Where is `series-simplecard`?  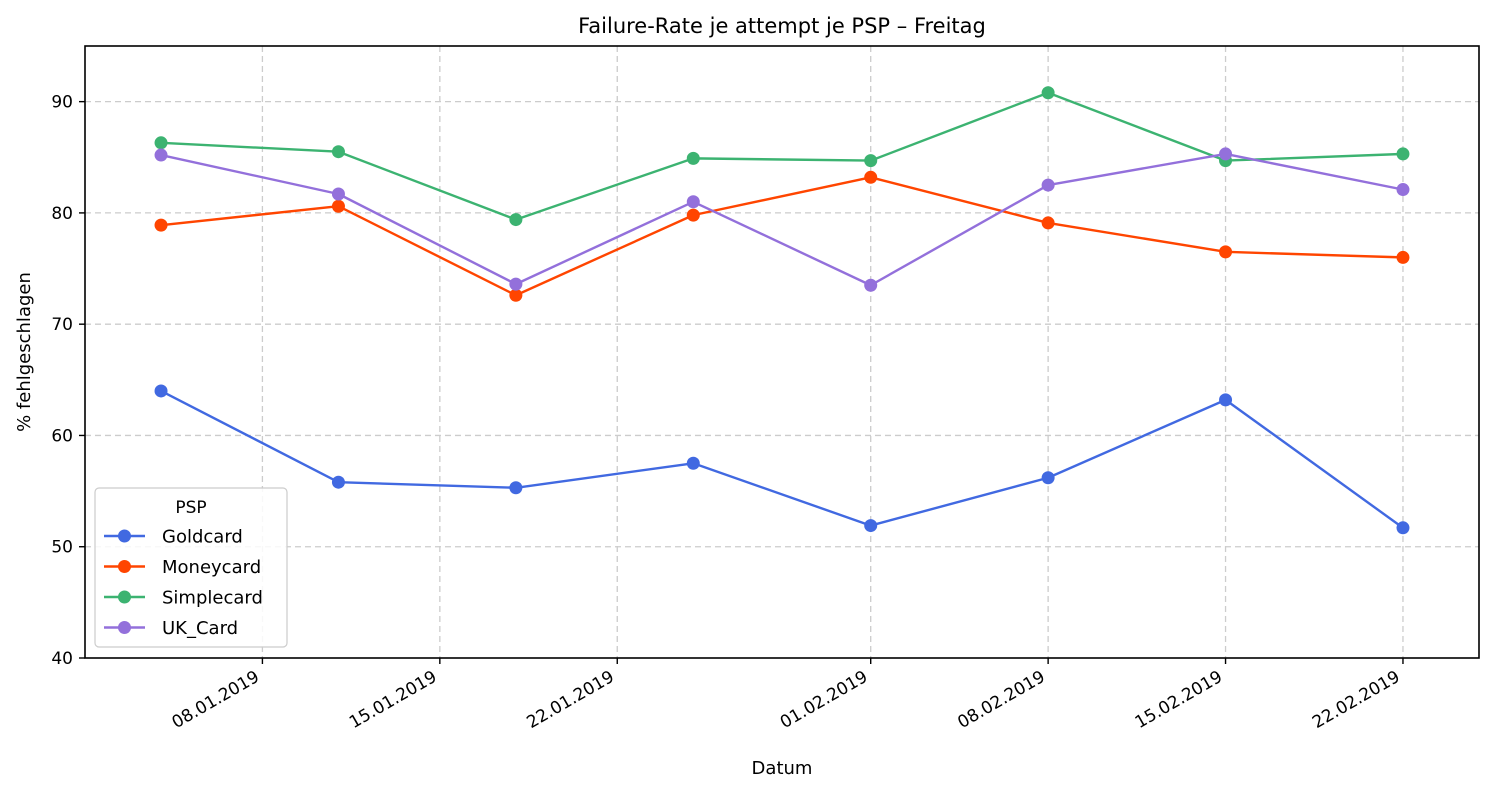
series-simplecard is located at coordinates (782, 156).